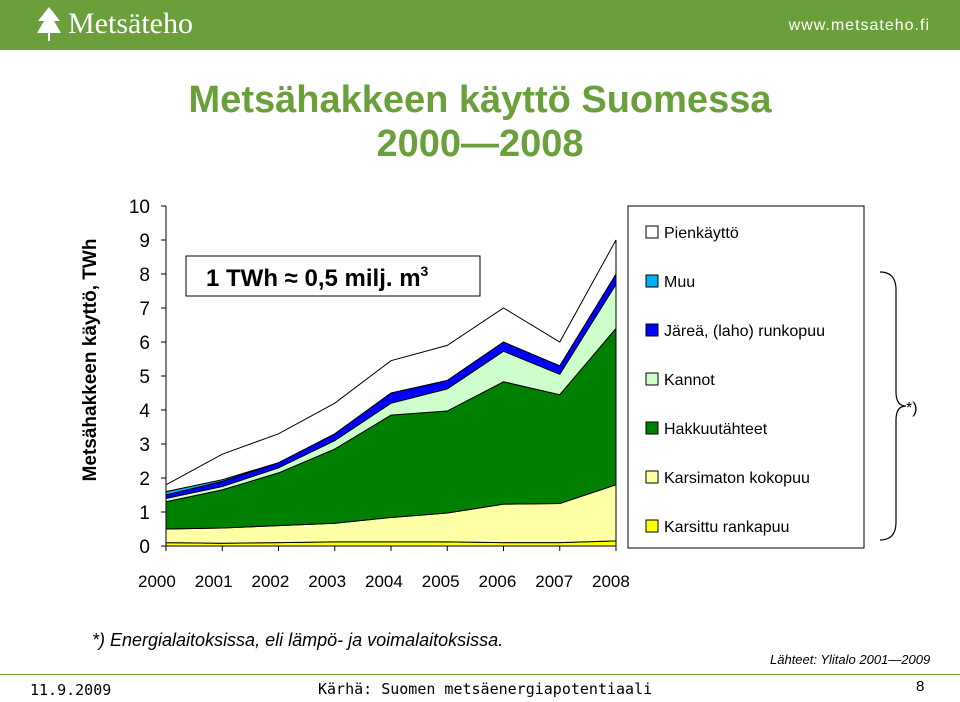 The image size is (960, 702). What do you see at coordinates (317, 277) in the screenshot?
I see `annotation-text: 1 TWh ≈ 0,5 milj. m3` at bounding box center [317, 277].